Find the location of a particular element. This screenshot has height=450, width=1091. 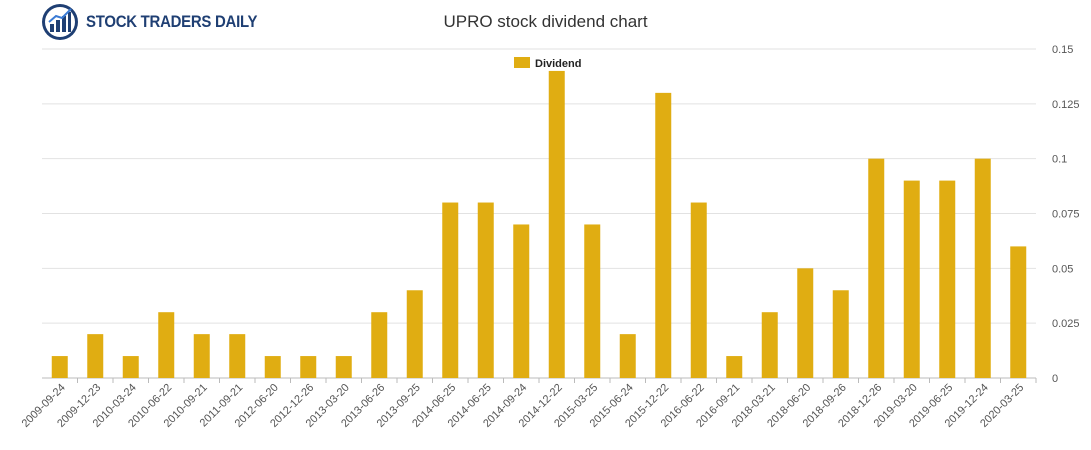

y-tick-label: 0.15 is located at coordinates (1062, 50).